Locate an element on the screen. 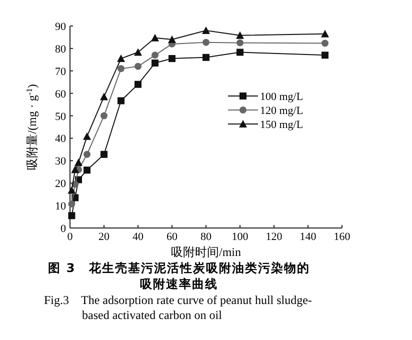  text: 图 3 花生壳基污泥活性炭吸附油类污染物的吸附速率曲线 is located at coordinates (179, 276).